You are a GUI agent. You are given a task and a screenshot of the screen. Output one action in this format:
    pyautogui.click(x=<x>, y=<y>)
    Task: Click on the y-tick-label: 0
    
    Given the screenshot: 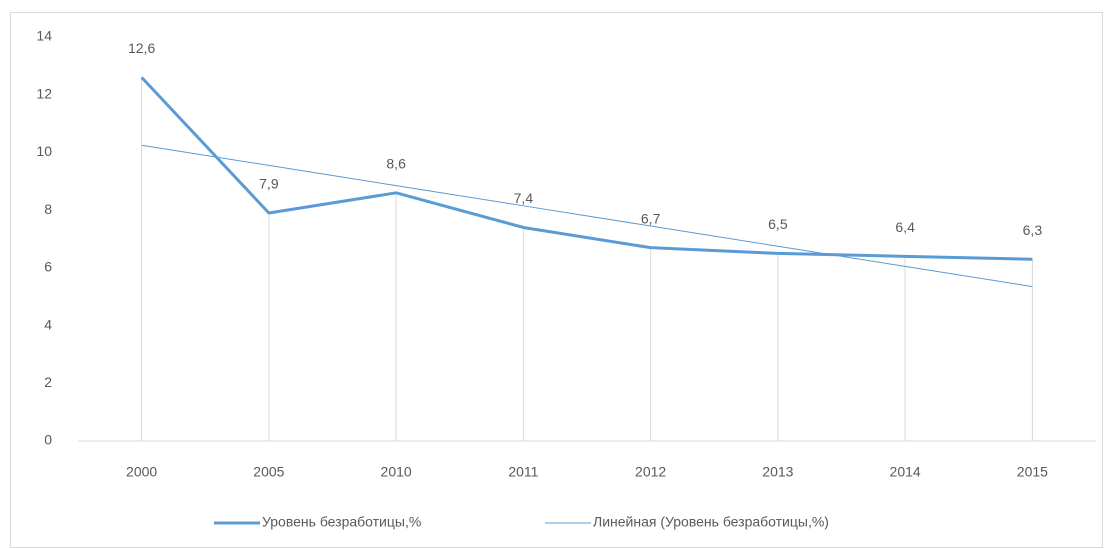 What is the action you would take?
    pyautogui.click(x=48, y=440)
    